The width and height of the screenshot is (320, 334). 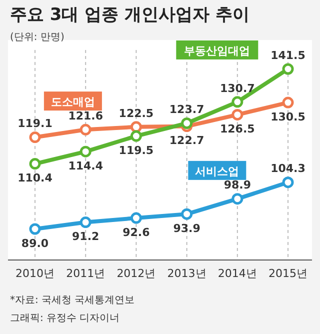 I want to click on series-label: 서비스업, so click(x=217, y=171).